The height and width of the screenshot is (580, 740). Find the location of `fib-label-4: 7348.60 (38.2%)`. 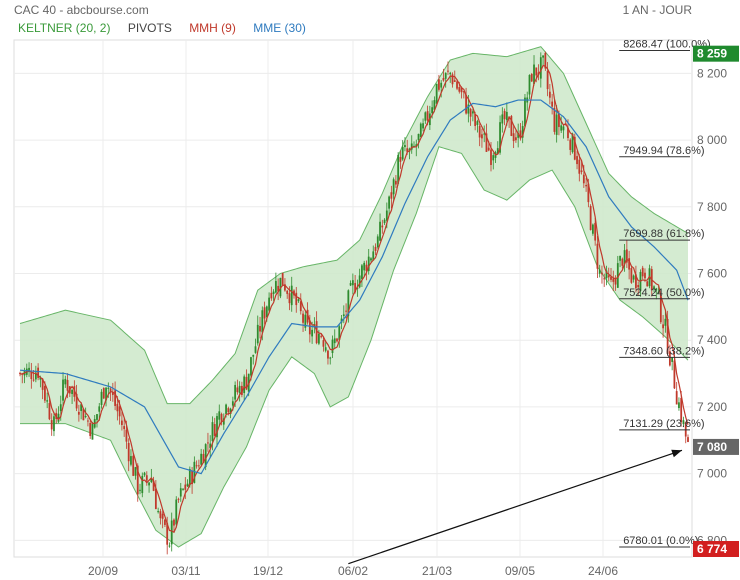

fib-label-4: 7348.60 (38.2%) is located at coordinates (663, 351).